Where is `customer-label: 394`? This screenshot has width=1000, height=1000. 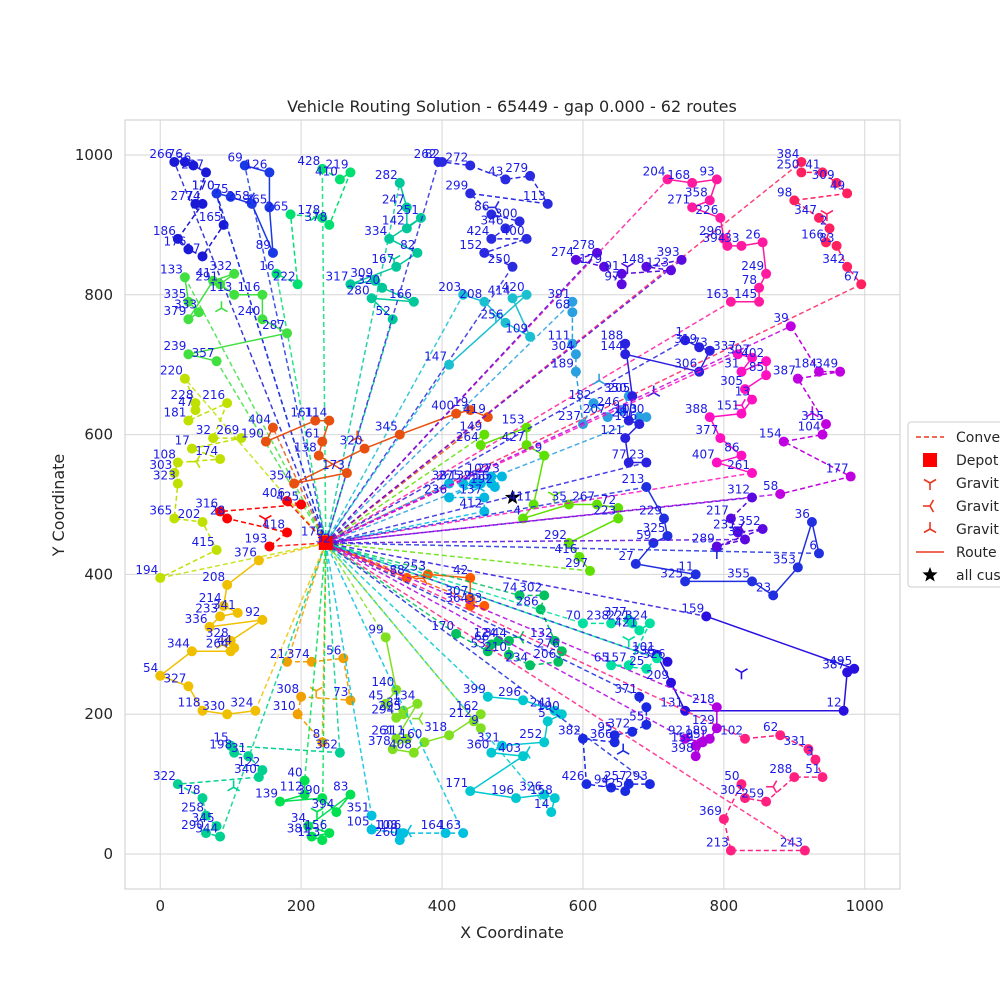 customer-label: 394 is located at coordinates (713, 238).